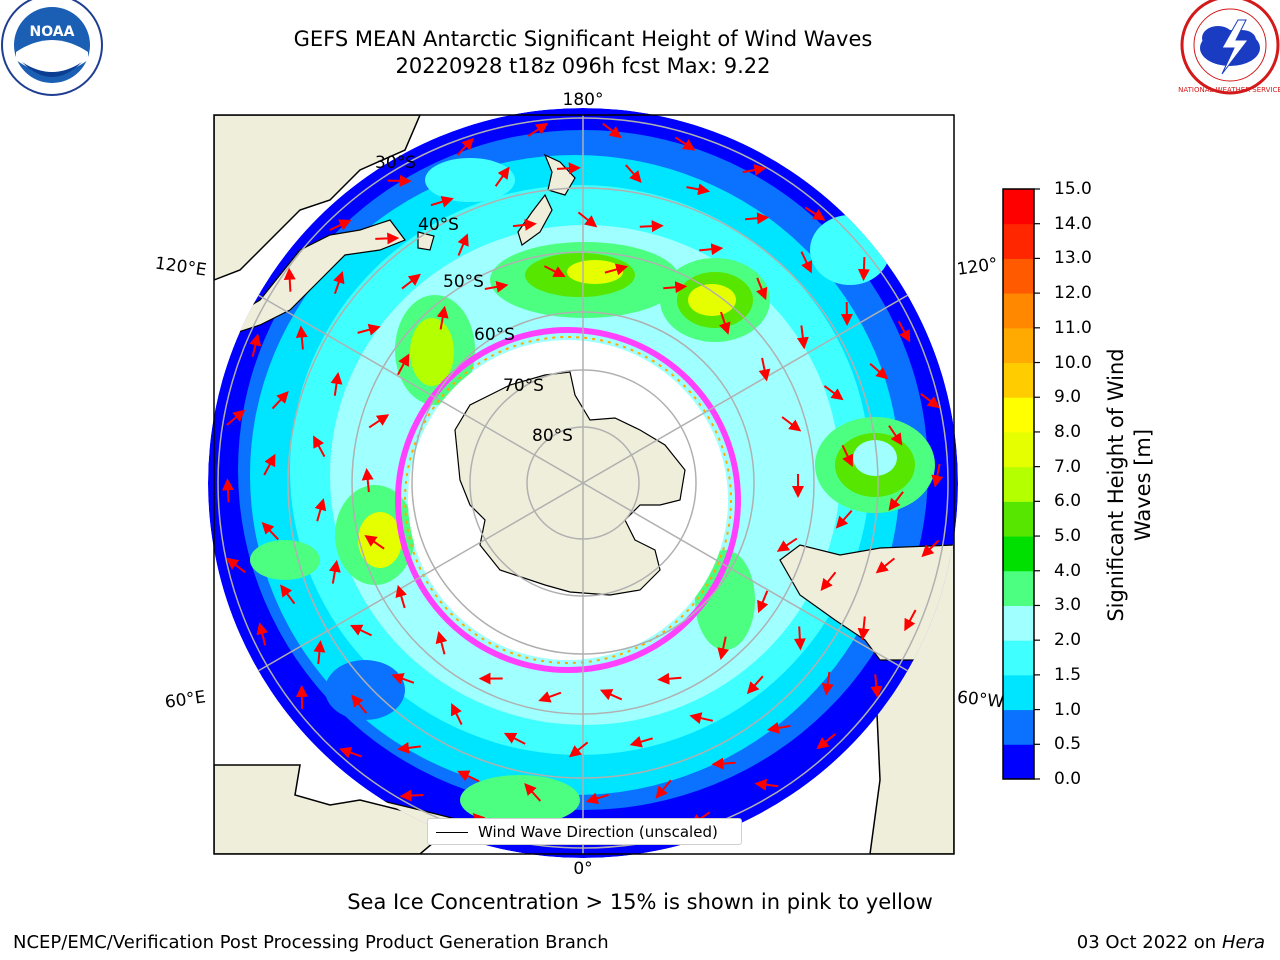 The height and width of the screenshot is (960, 1280). Describe the element at coordinates (463, 282) in the screenshot. I see `lat-label-50s: 50°S` at that location.